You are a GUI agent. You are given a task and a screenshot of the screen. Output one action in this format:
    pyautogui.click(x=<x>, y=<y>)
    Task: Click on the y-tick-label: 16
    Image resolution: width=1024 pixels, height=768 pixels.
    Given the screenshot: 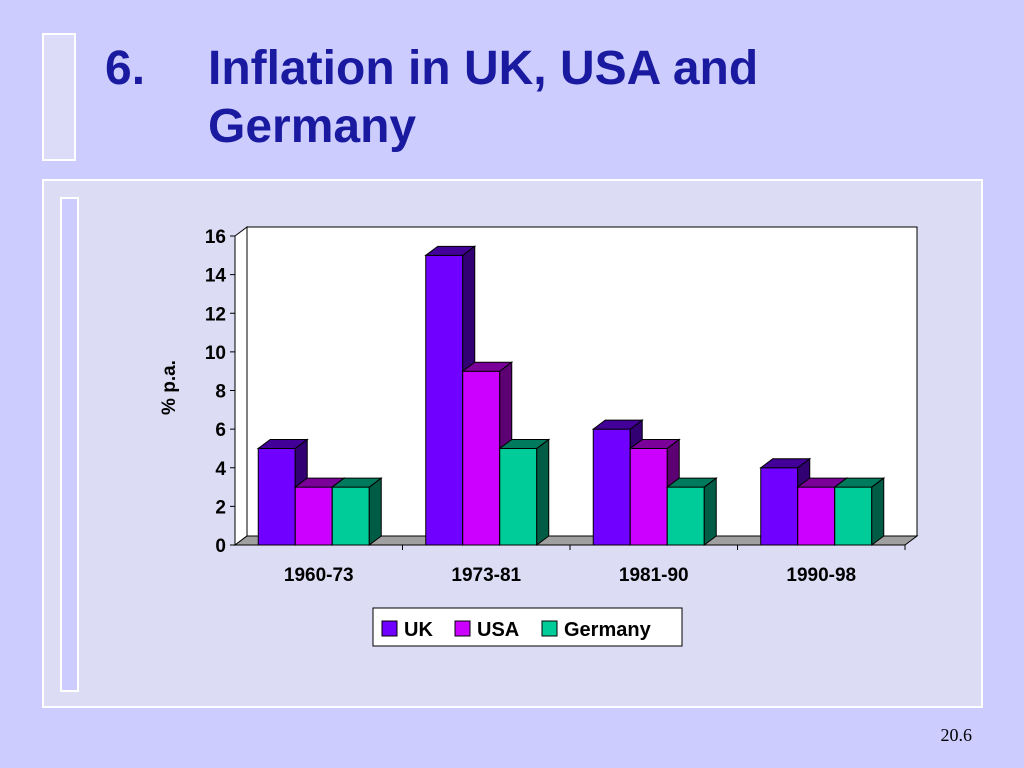 What is the action you would take?
    pyautogui.click(x=215, y=237)
    